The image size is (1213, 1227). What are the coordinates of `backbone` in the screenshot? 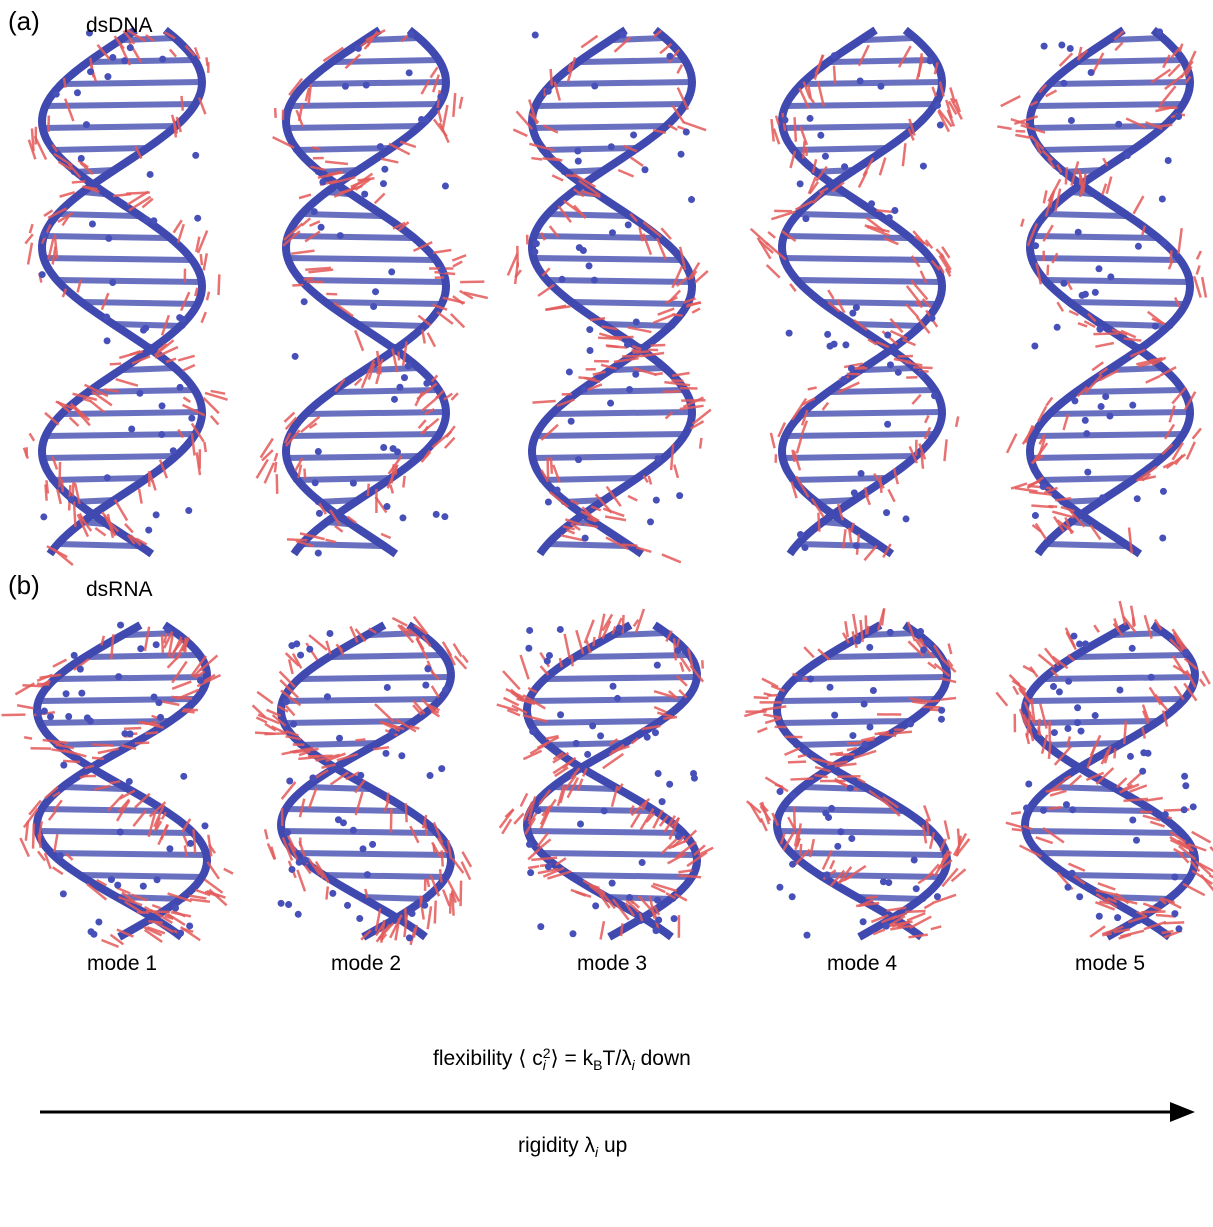 It's located at (612, 781).